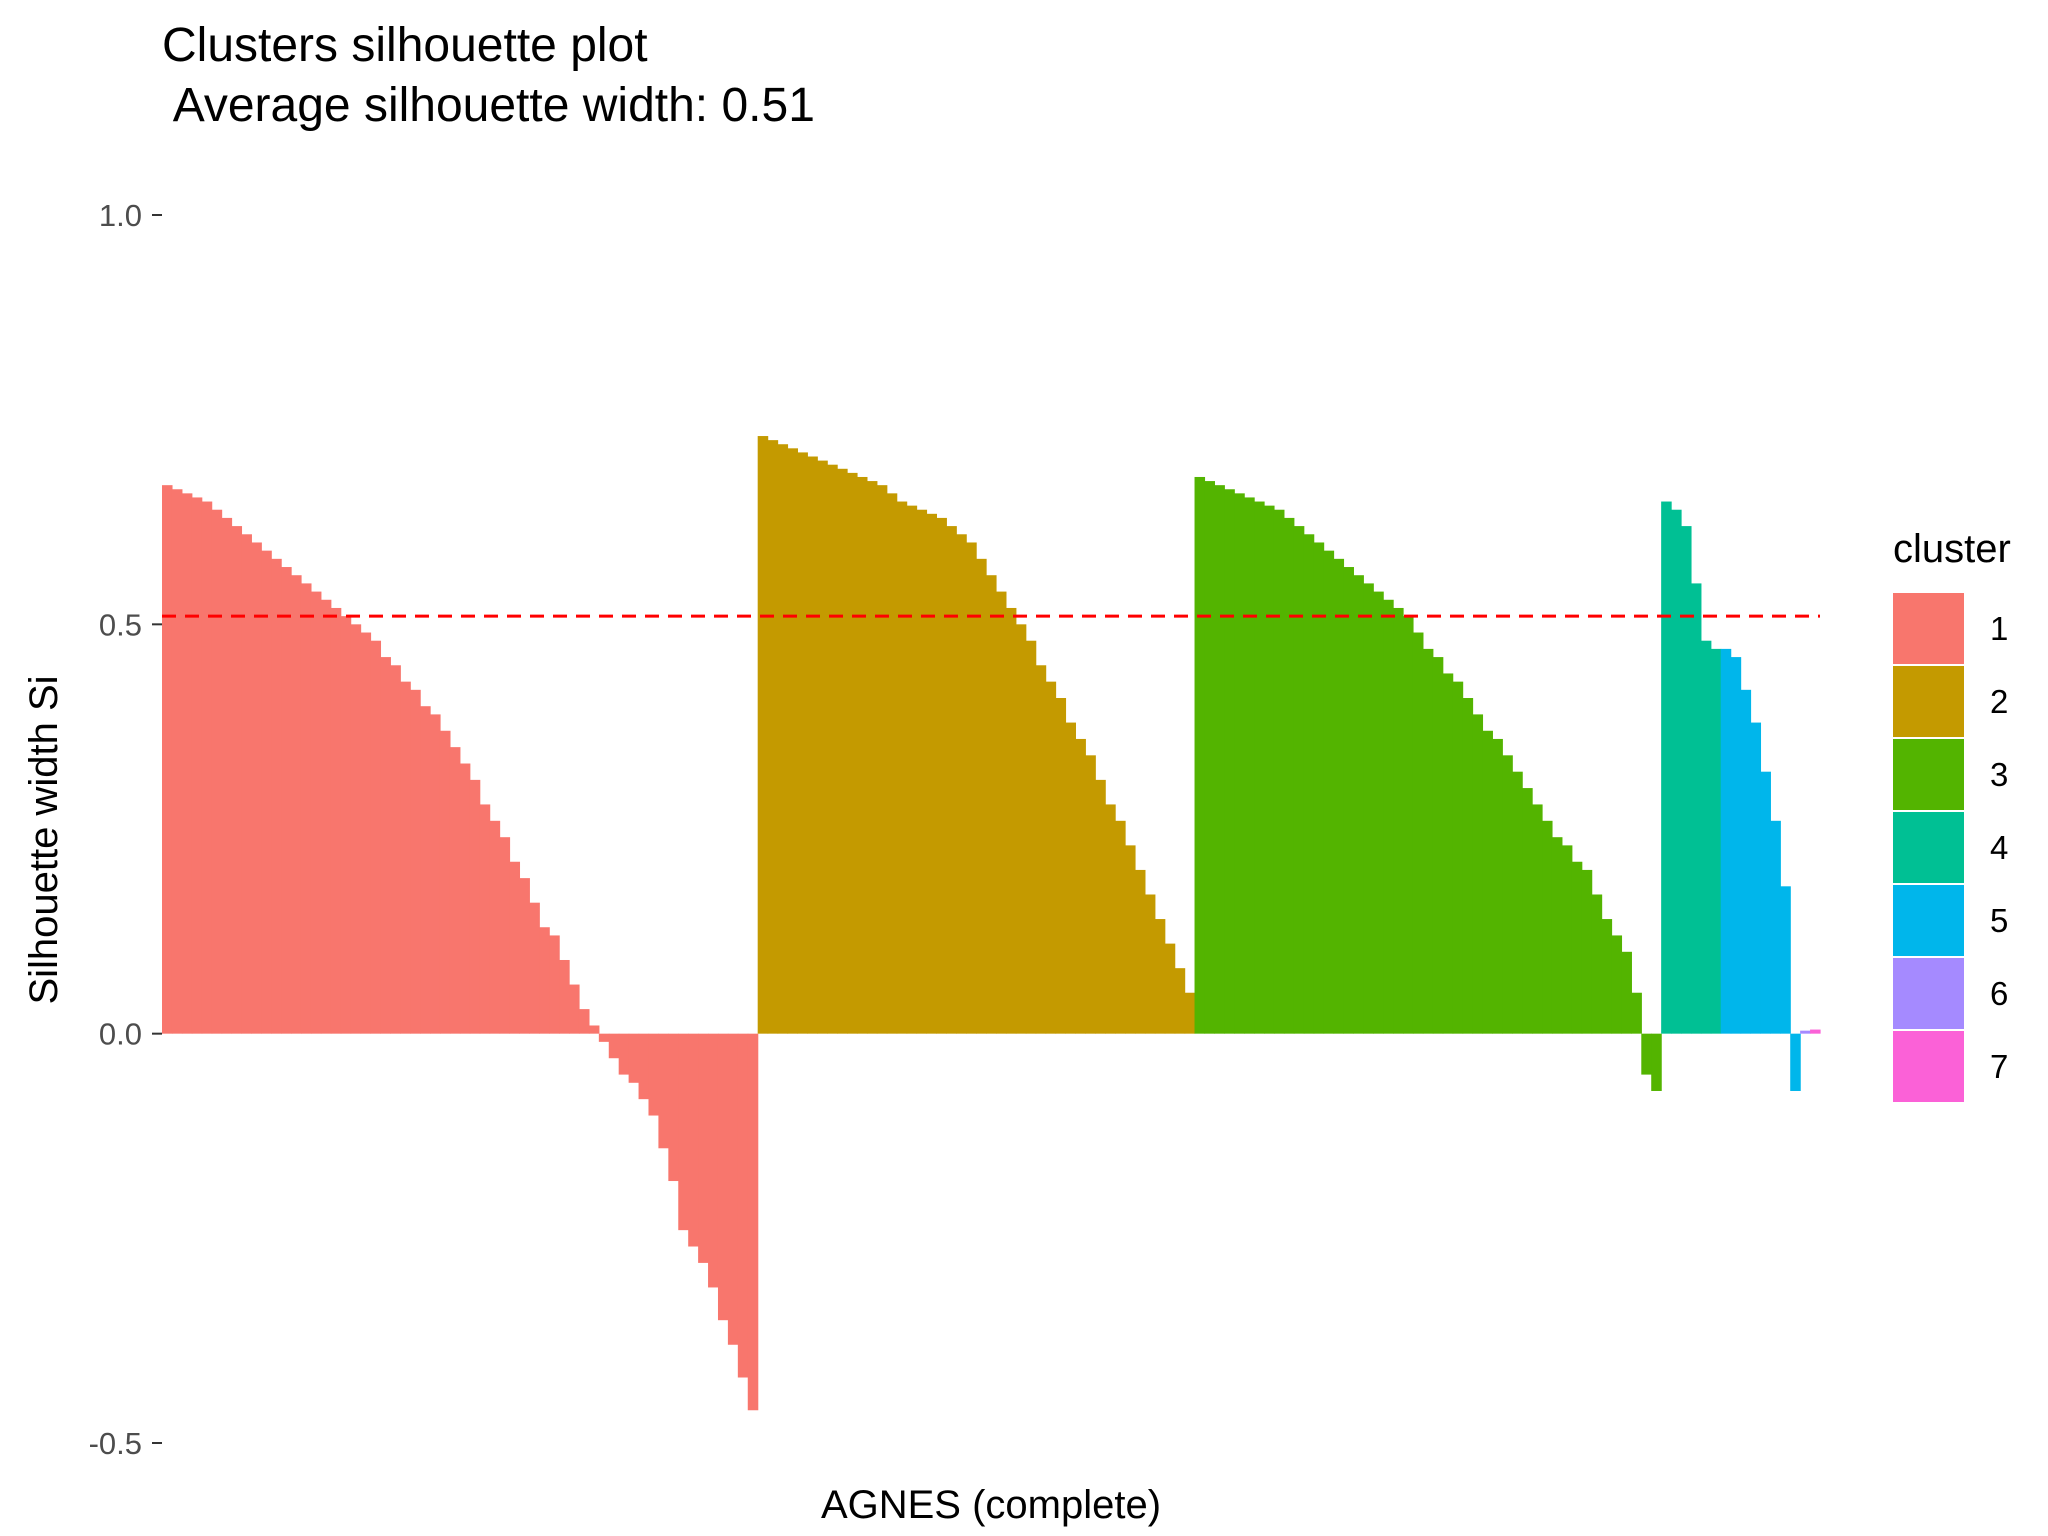 The image size is (2048, 1536). Describe the element at coordinates (1999, 993) in the screenshot. I see `legend-label-6: 6` at that location.